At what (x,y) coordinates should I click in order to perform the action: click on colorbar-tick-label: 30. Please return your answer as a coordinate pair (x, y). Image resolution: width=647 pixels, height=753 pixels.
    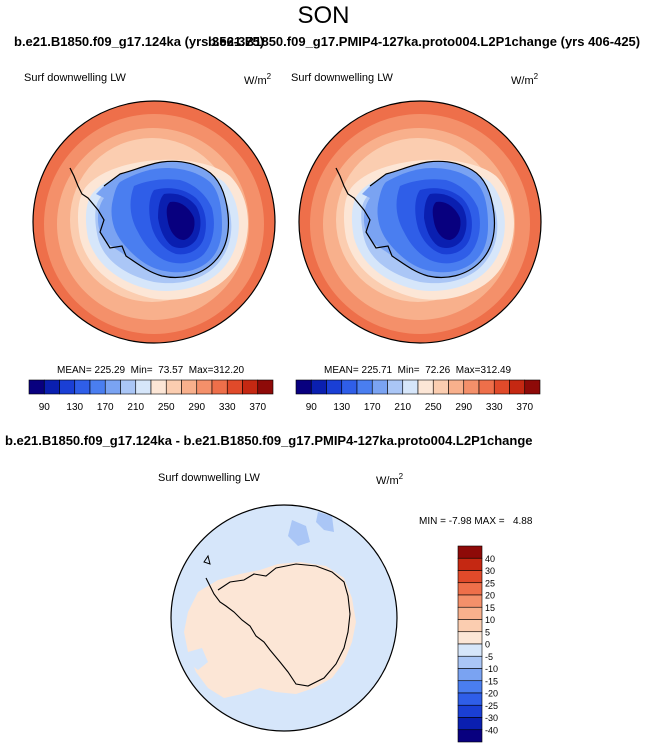
    Looking at the image, I should click on (490, 571).